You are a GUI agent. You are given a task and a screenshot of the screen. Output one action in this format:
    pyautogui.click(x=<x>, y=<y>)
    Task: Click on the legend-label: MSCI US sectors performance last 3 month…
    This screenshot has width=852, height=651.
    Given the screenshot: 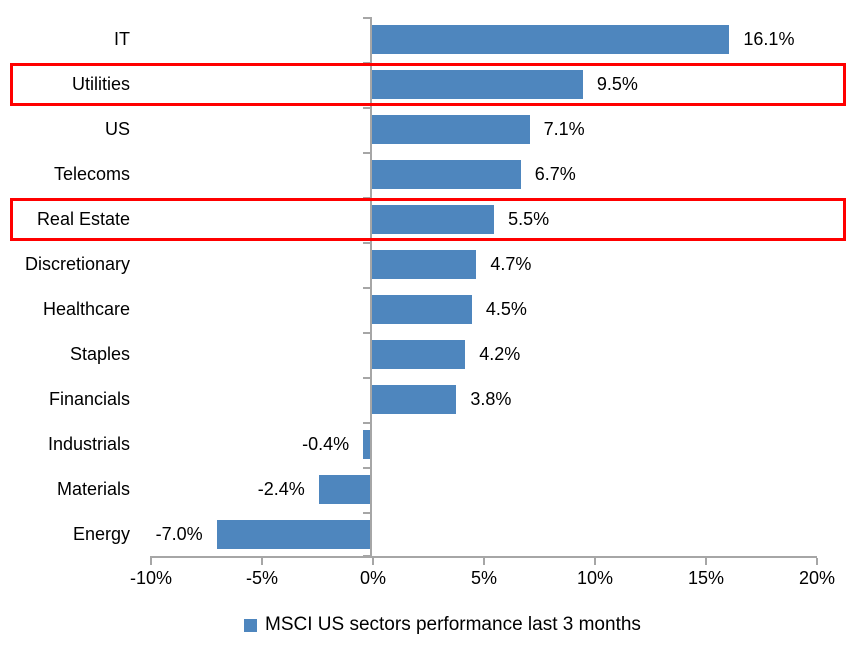 What is the action you would take?
    pyautogui.click(x=453, y=624)
    